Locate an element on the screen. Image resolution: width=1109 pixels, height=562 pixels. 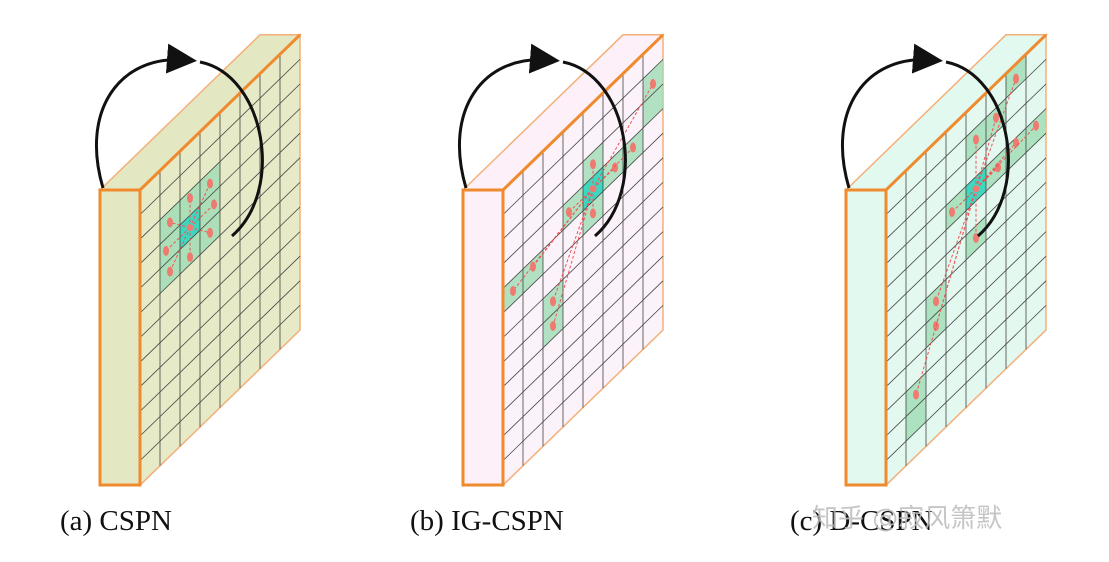
caption: (c) D-CSPN is located at coordinates (861, 521).